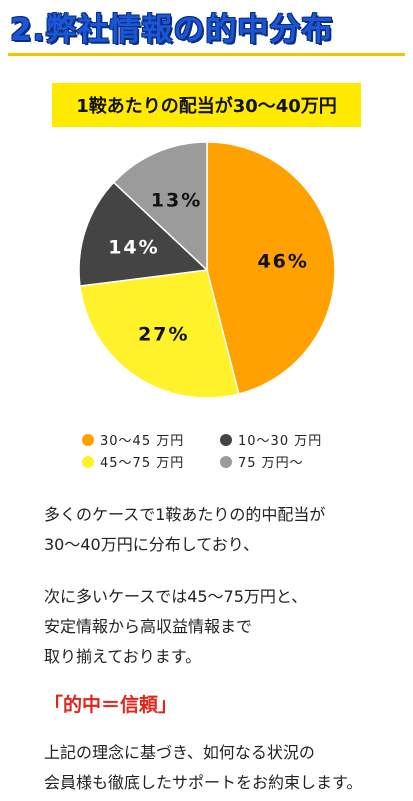 Image resolution: width=413 pixels, height=801 pixels. What do you see at coordinates (282, 261) in the screenshot?
I see `pie-slice-label: 46%` at bounding box center [282, 261].